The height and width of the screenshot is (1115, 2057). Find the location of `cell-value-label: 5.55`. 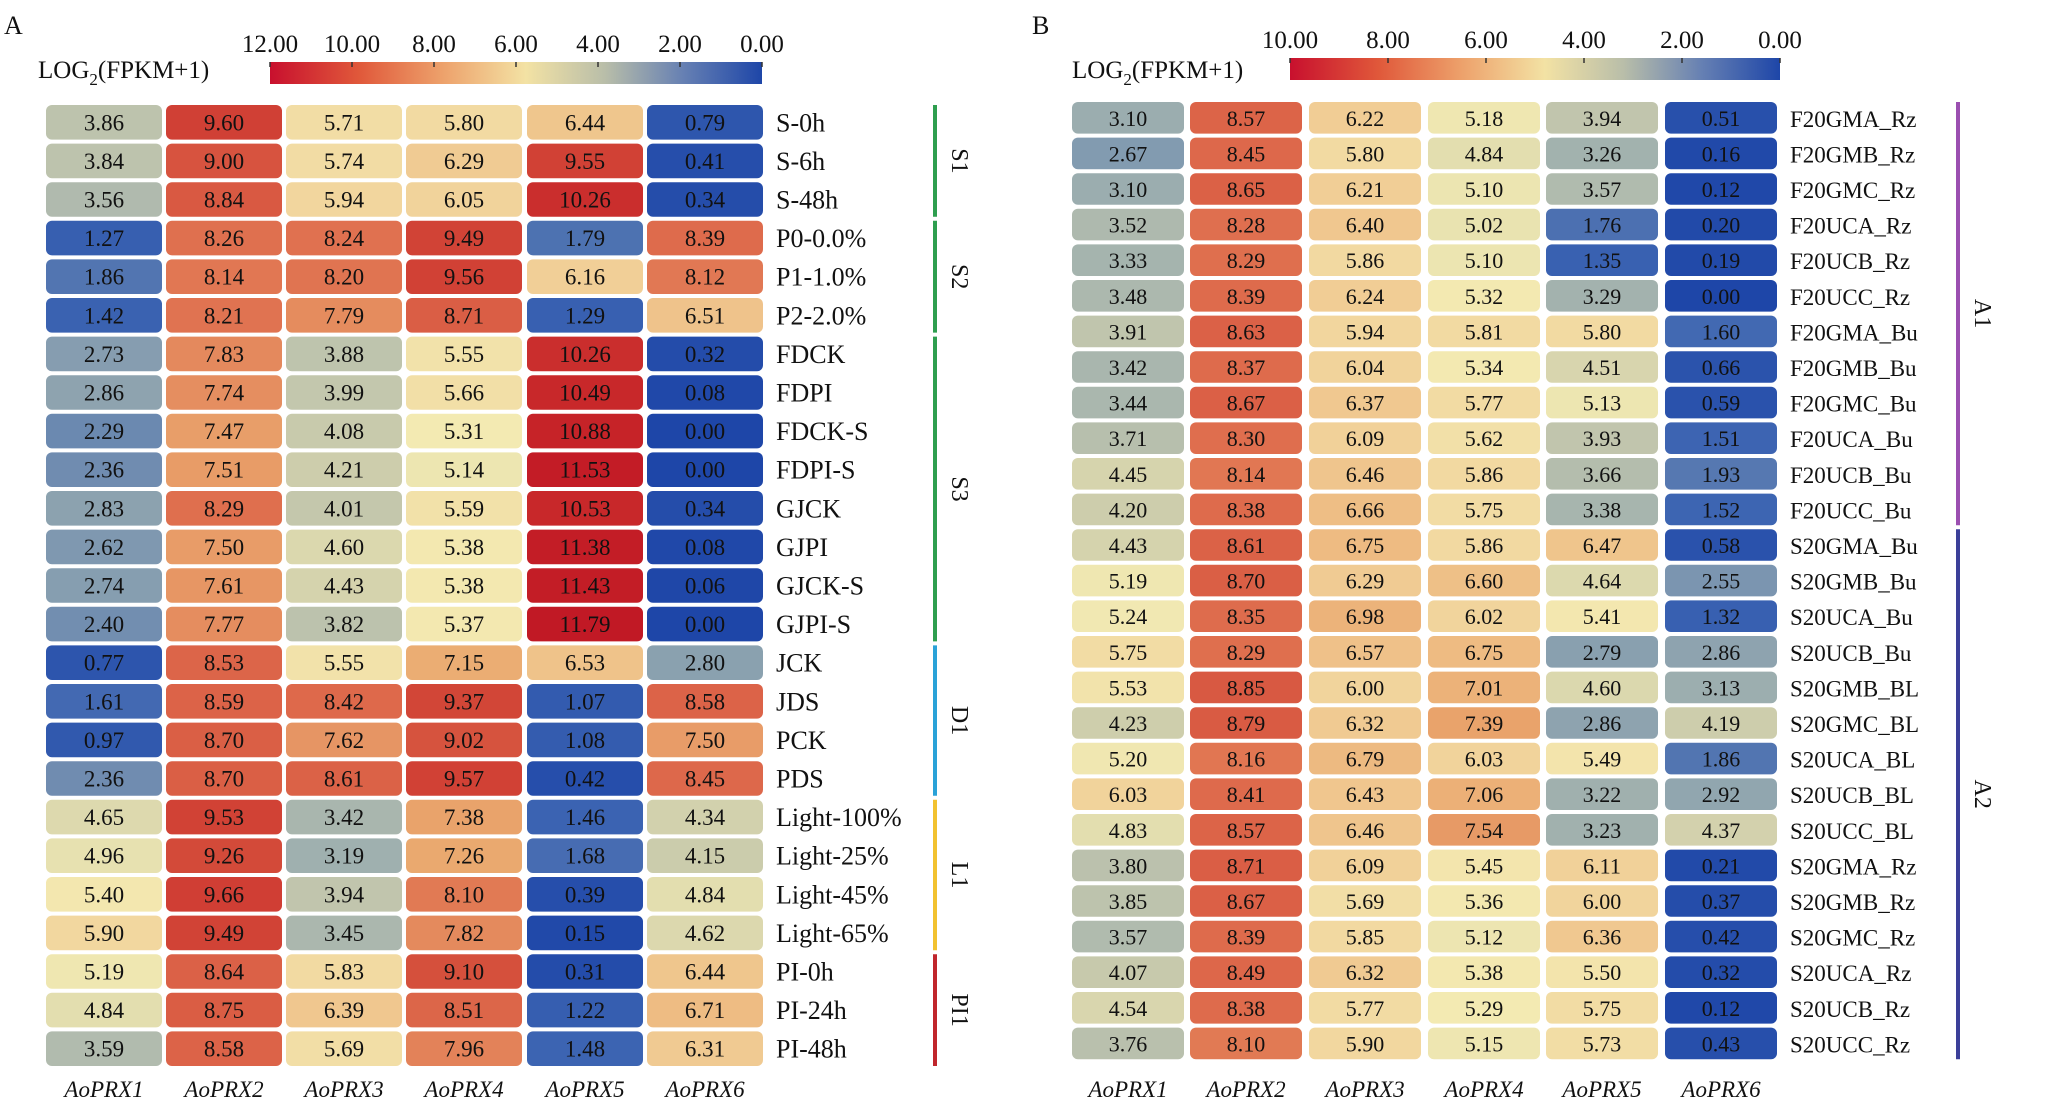

cell-value-label: 5.55 is located at coordinates (464, 354).